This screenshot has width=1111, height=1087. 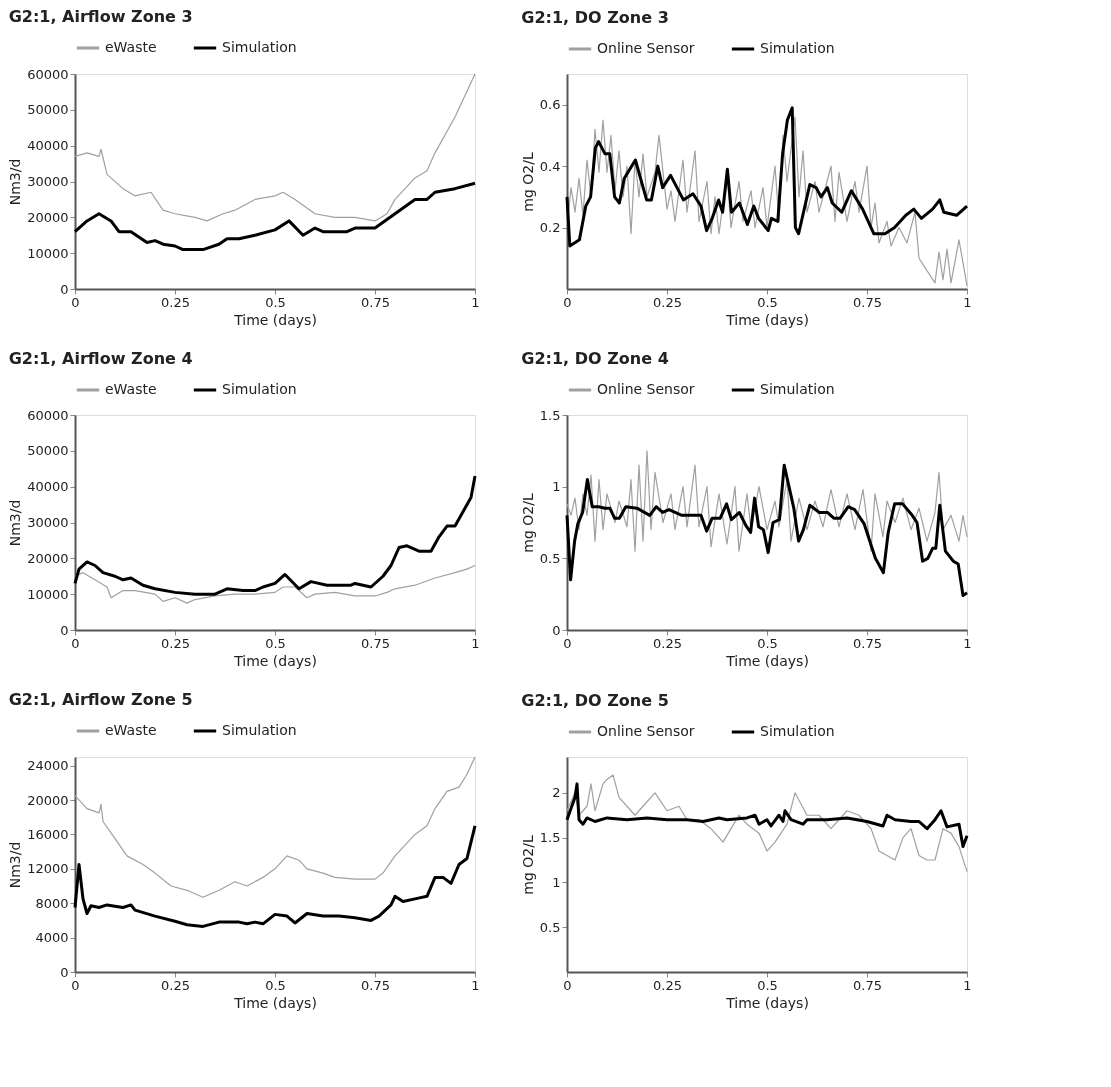 What do you see at coordinates (52, 938) in the screenshot?
I see `y-tick-label: 4000` at bounding box center [52, 938].